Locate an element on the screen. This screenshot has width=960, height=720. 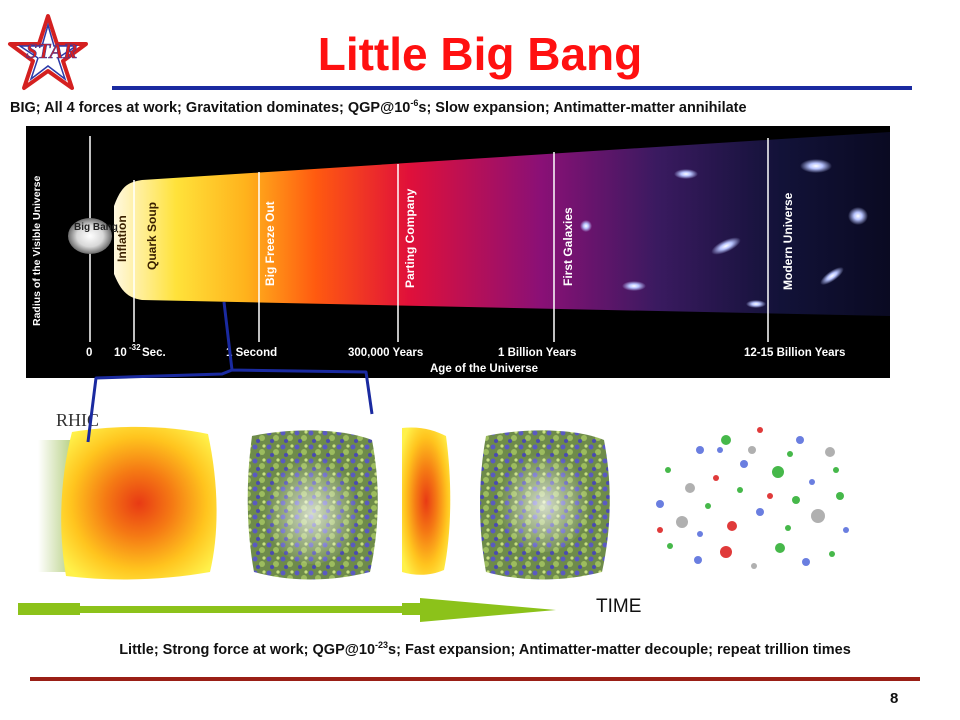
y-axis-label: Radius of the Visible Universe is located at coordinates (37, 250).